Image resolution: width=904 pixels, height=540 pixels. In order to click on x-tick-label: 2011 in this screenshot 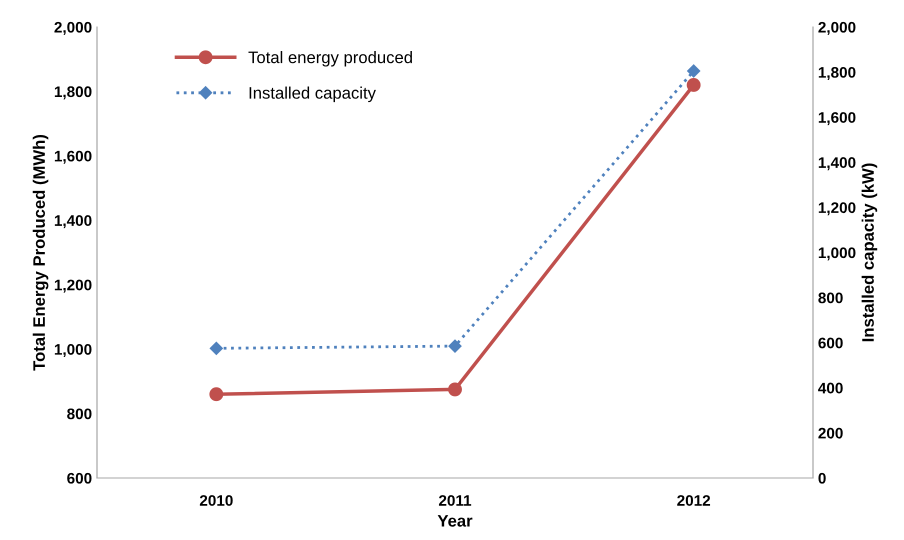, I will do `click(455, 500)`.